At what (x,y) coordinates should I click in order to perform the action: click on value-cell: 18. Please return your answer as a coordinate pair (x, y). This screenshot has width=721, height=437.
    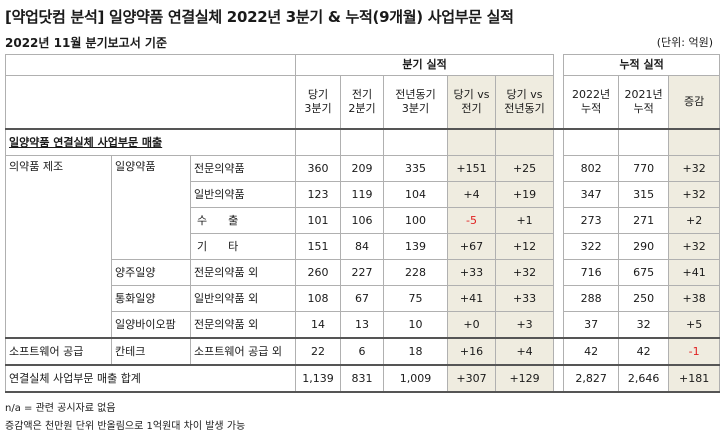
    Looking at the image, I should click on (416, 351).